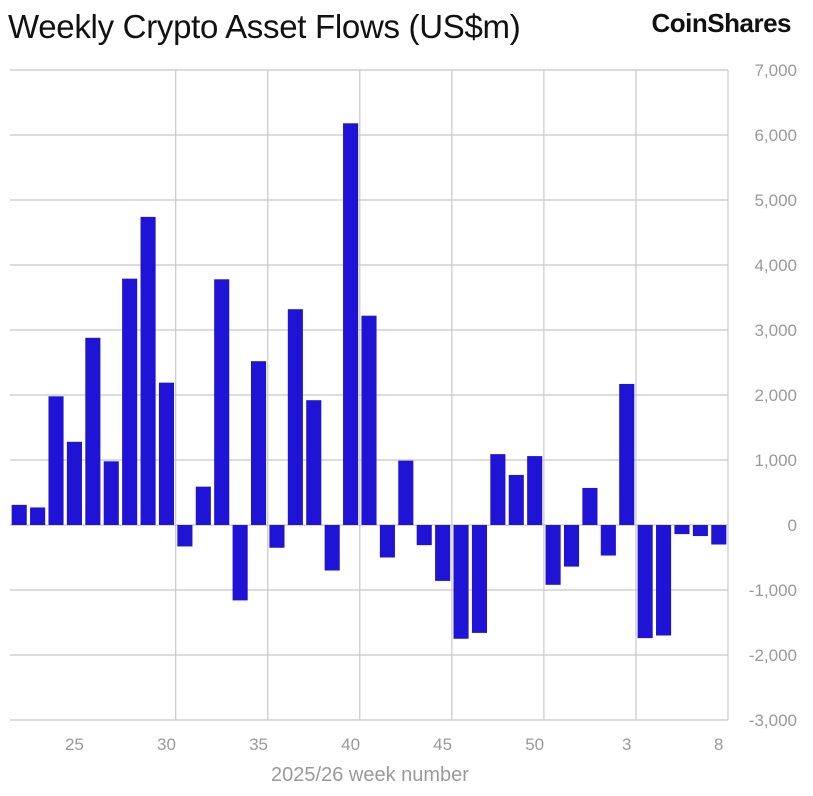 The image size is (813, 796). Describe the element at coordinates (626, 744) in the screenshot. I see `x-tick-label: 3` at that location.